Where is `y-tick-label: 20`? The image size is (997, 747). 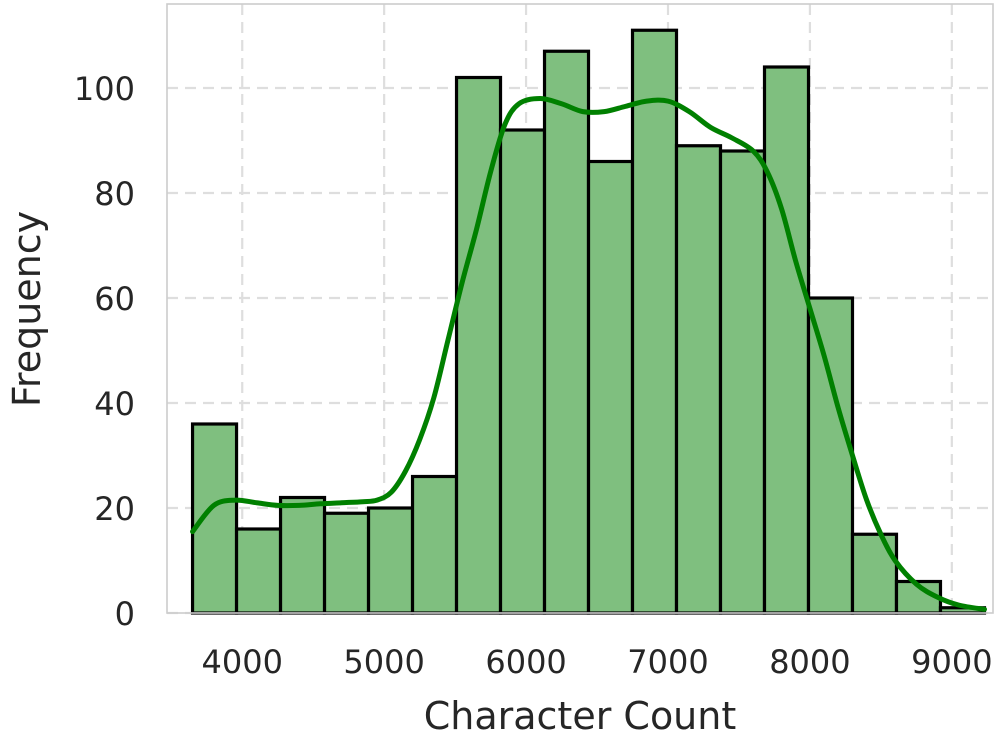 y-tick-label: 20 is located at coordinates (114, 509).